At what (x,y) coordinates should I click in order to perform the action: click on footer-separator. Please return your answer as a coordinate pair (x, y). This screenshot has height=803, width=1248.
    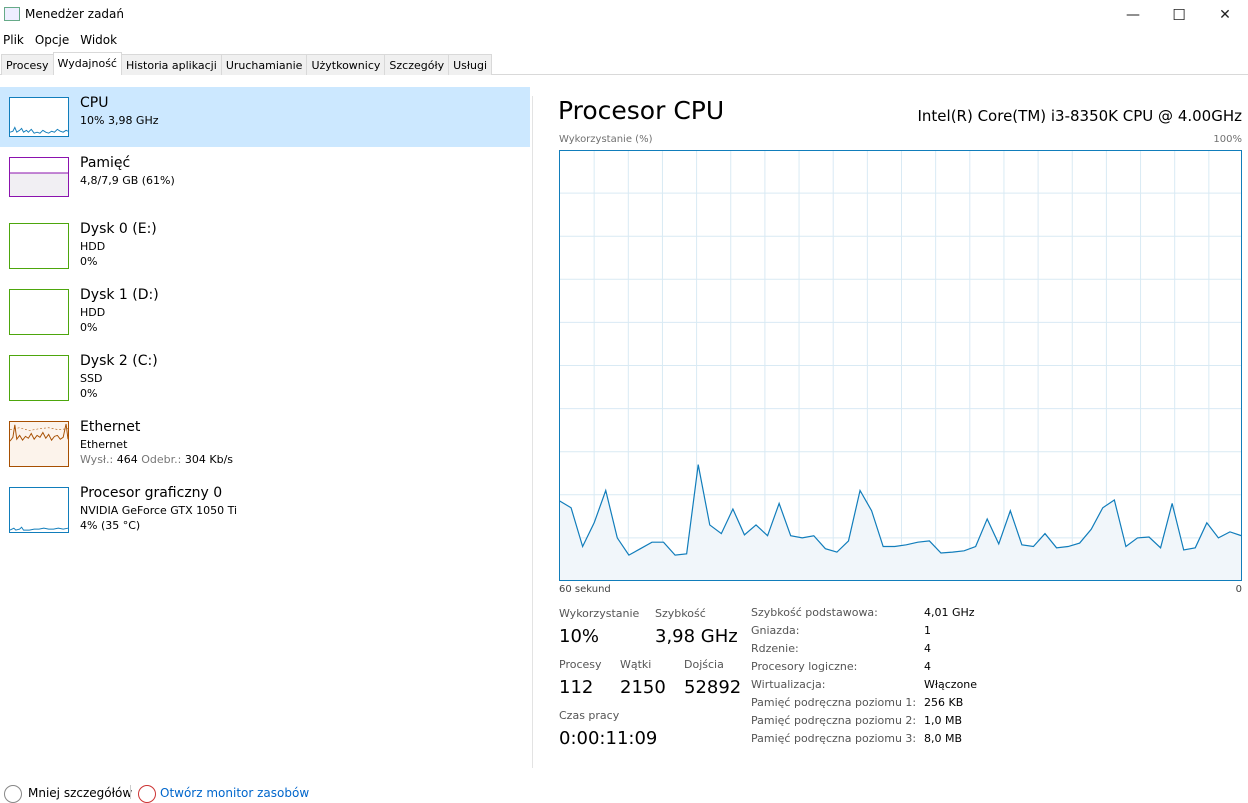
    Looking at the image, I should click on (130, 792).